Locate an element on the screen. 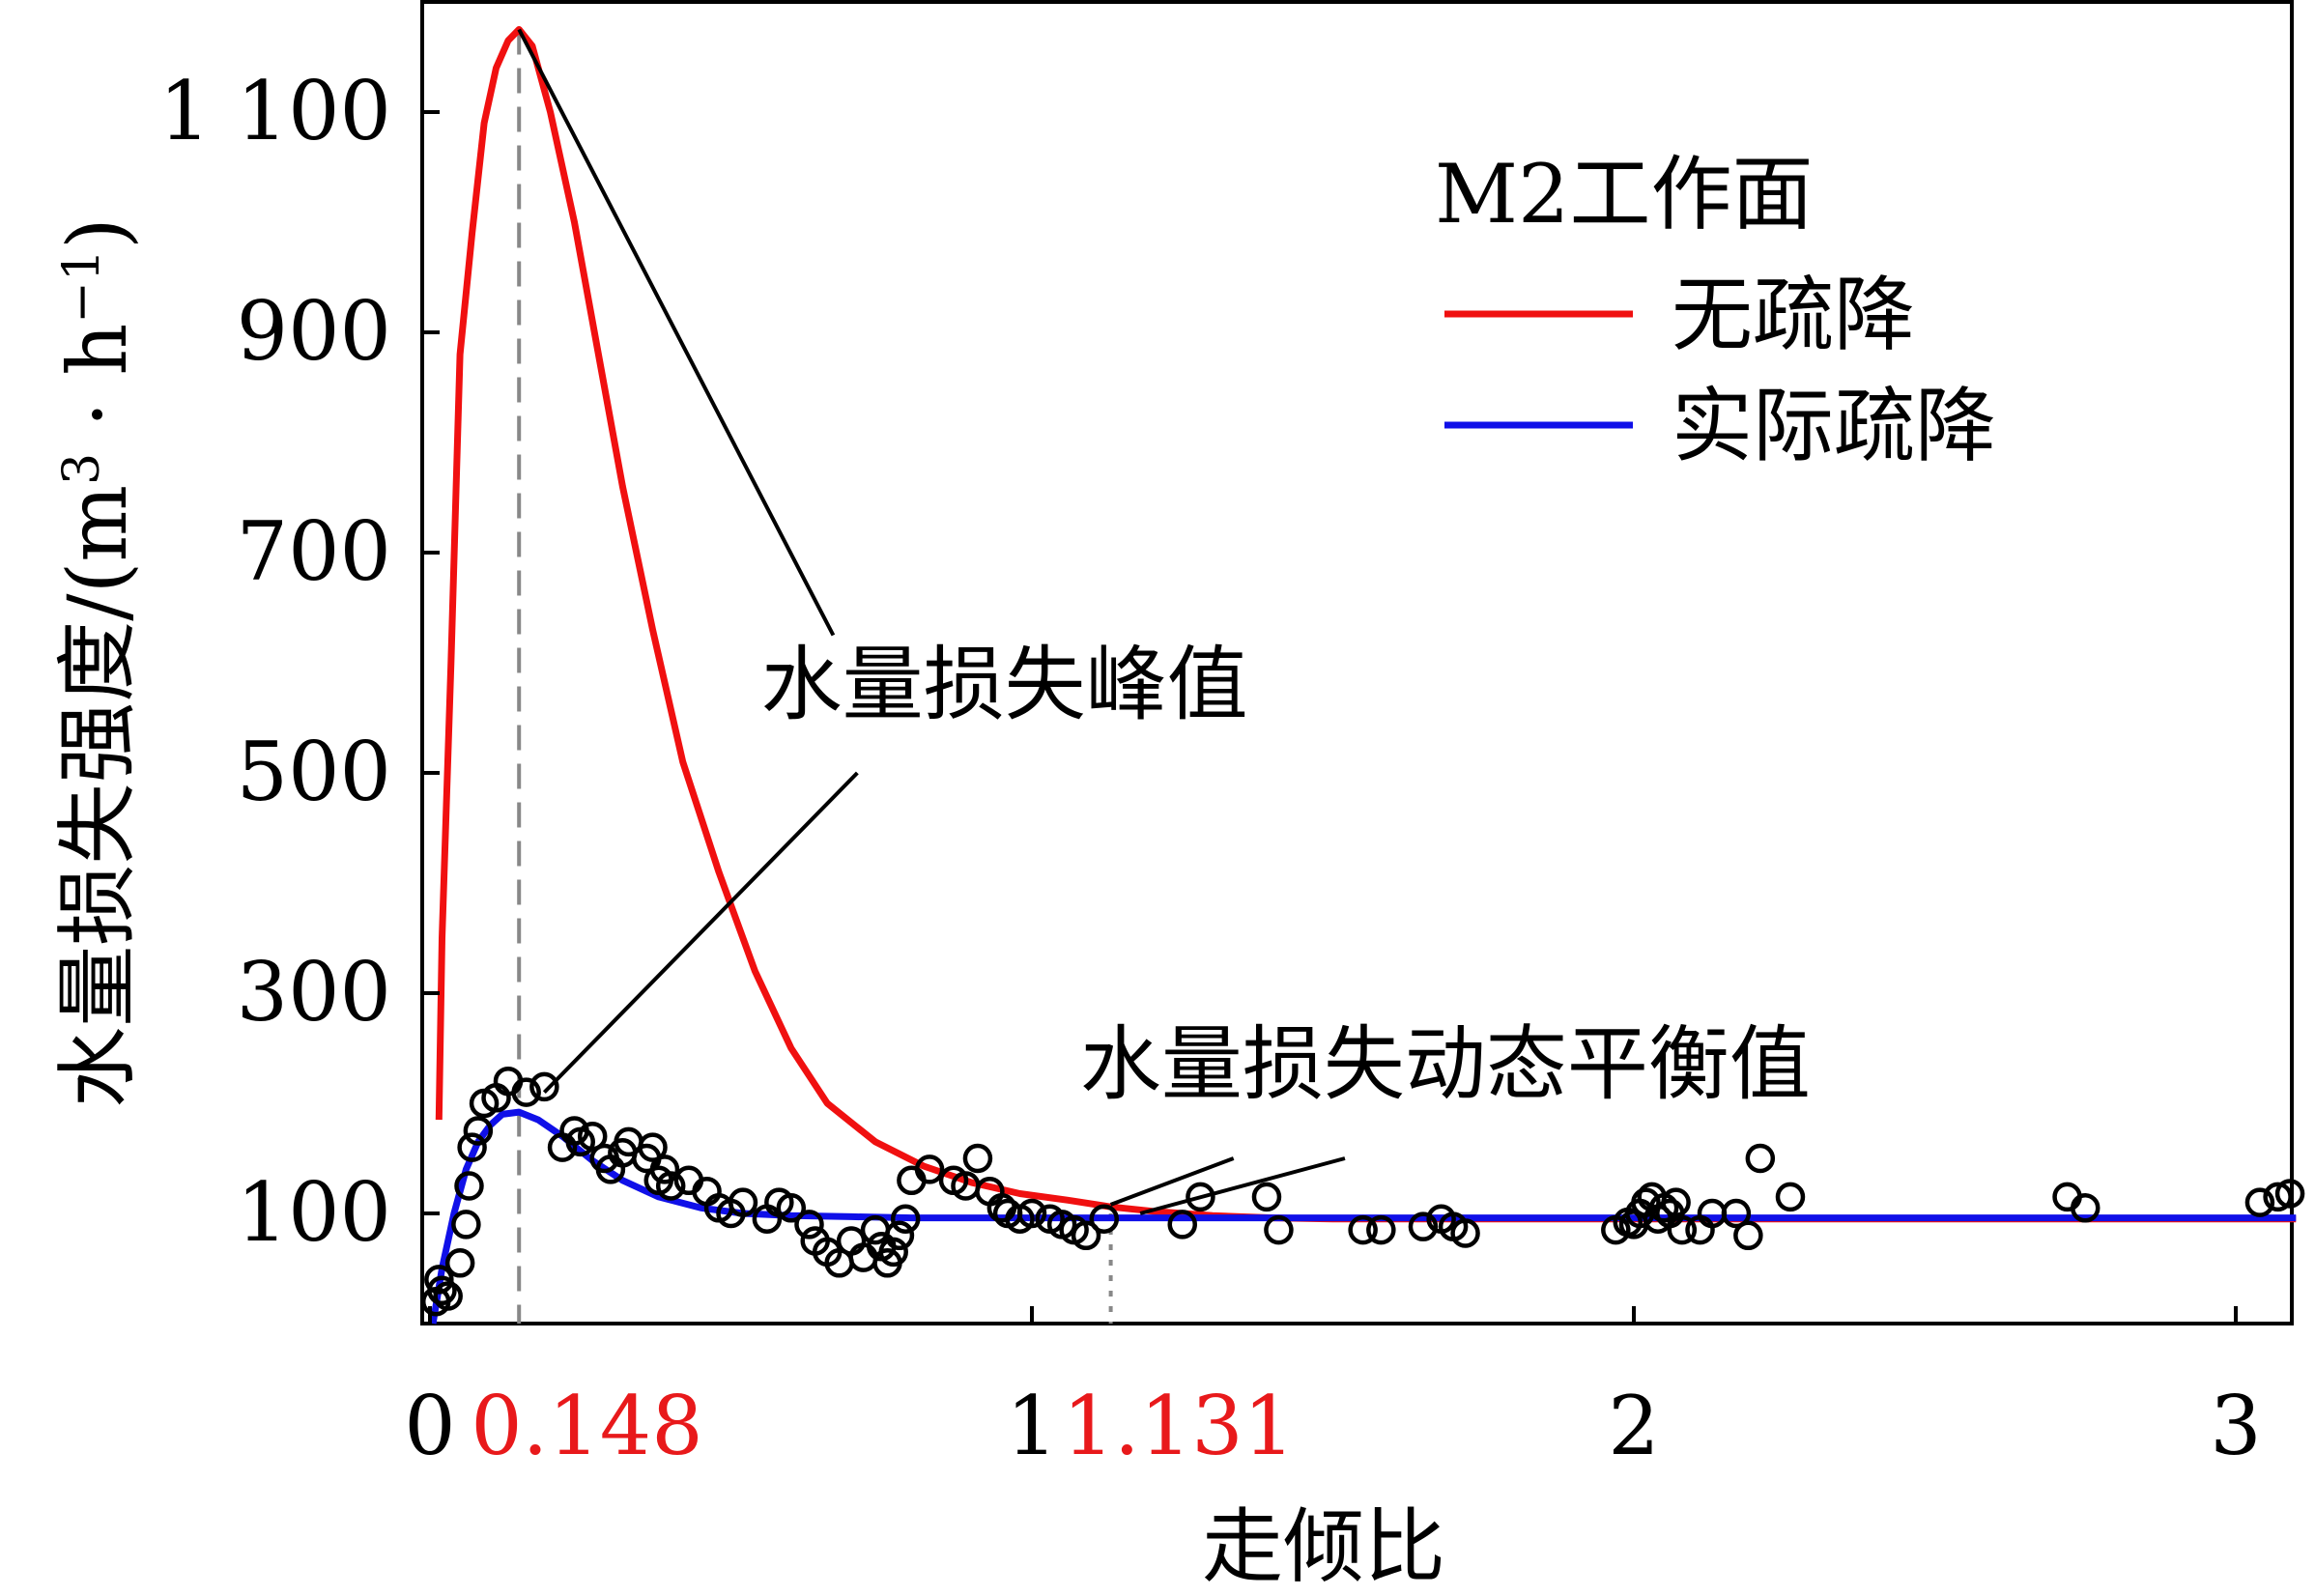 The width and height of the screenshot is (2315, 1596). y-tick-label-2: 500 is located at coordinates (314, 772).